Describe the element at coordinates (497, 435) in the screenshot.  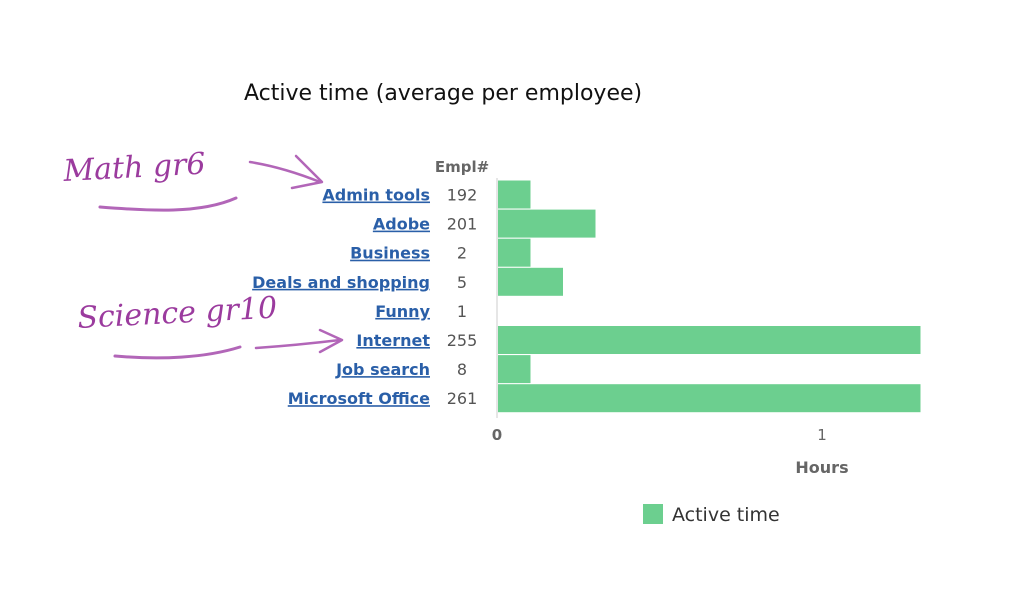
I see `x-tick-label-0: 0` at that location.